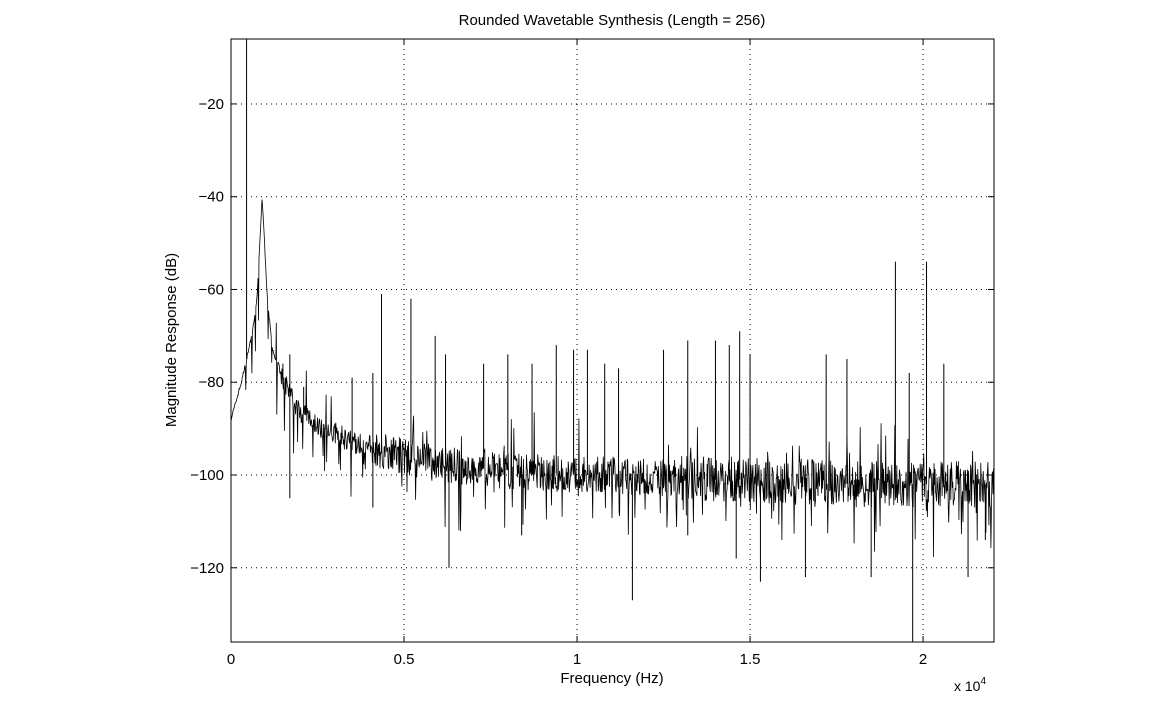 The height and width of the screenshot is (728, 1150). Describe the element at coordinates (211, 289) in the screenshot. I see `y-tick-label: −60` at that location.